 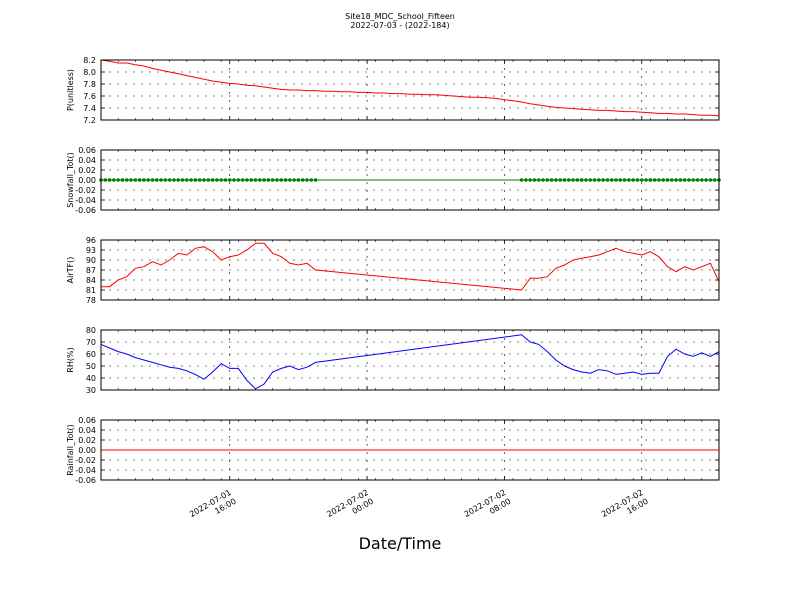 I want to click on x-tick-label: 2022-07-0200:00, so click(x=350, y=508).